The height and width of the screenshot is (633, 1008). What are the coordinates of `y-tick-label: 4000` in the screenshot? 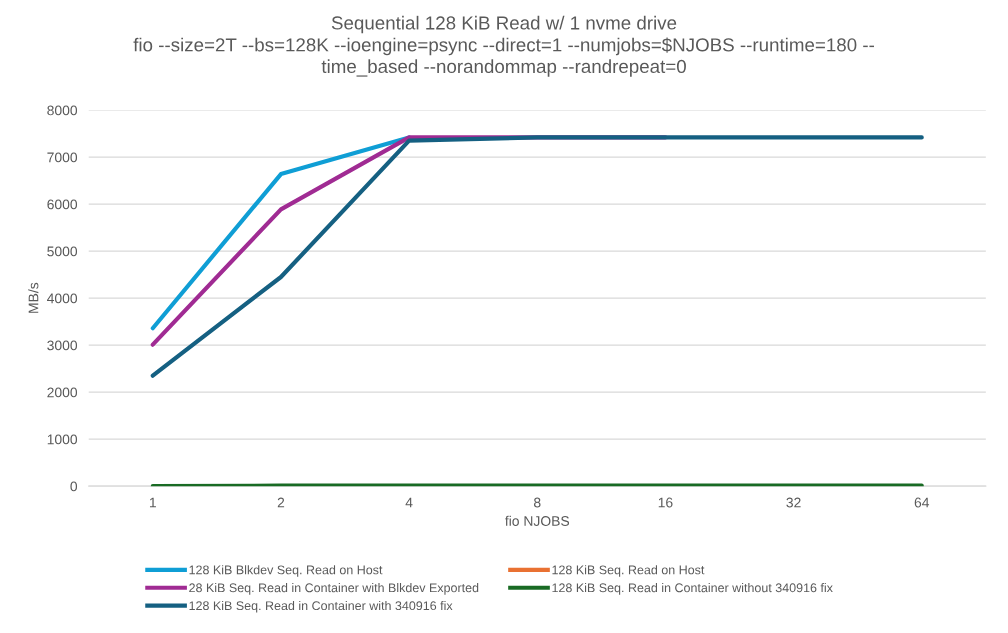 It's located at (62, 298).